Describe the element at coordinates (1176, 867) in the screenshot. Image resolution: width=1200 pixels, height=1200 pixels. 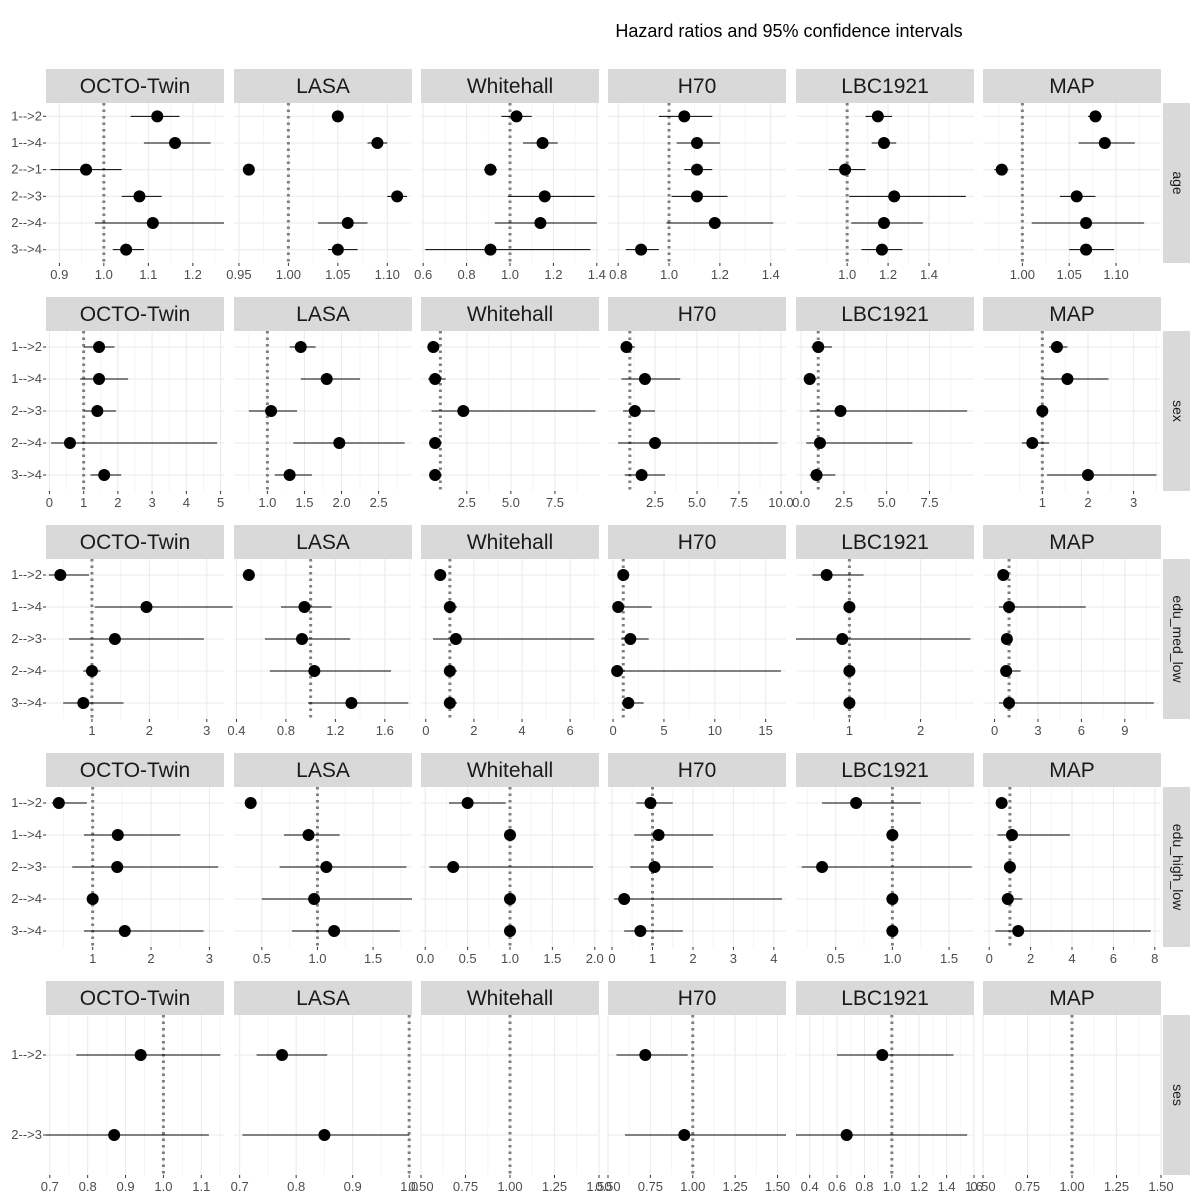
I see `row-strip-edu_high_low: edu_high_low` at that location.